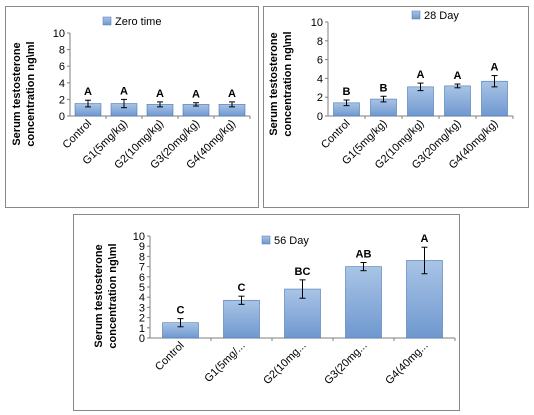 The image size is (534, 415). What do you see at coordinates (142, 329) in the screenshot?
I see `y-tick-label: 1` at bounding box center [142, 329].